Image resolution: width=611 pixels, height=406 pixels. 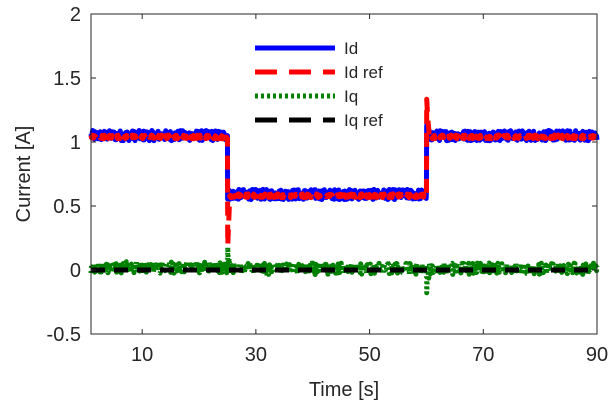 I want to click on legend-label: Id, so click(x=351, y=48).